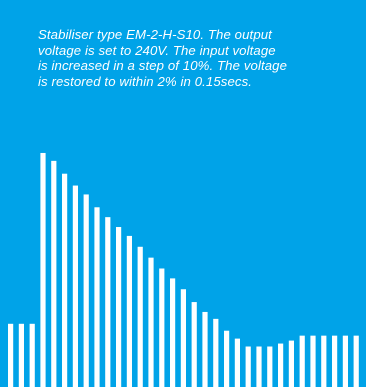 The height and width of the screenshot is (387, 366). Describe the element at coordinates (145, 81) in the screenshot. I see `caption-line-4: is restored to within 2% in 0.15secs.` at that location.